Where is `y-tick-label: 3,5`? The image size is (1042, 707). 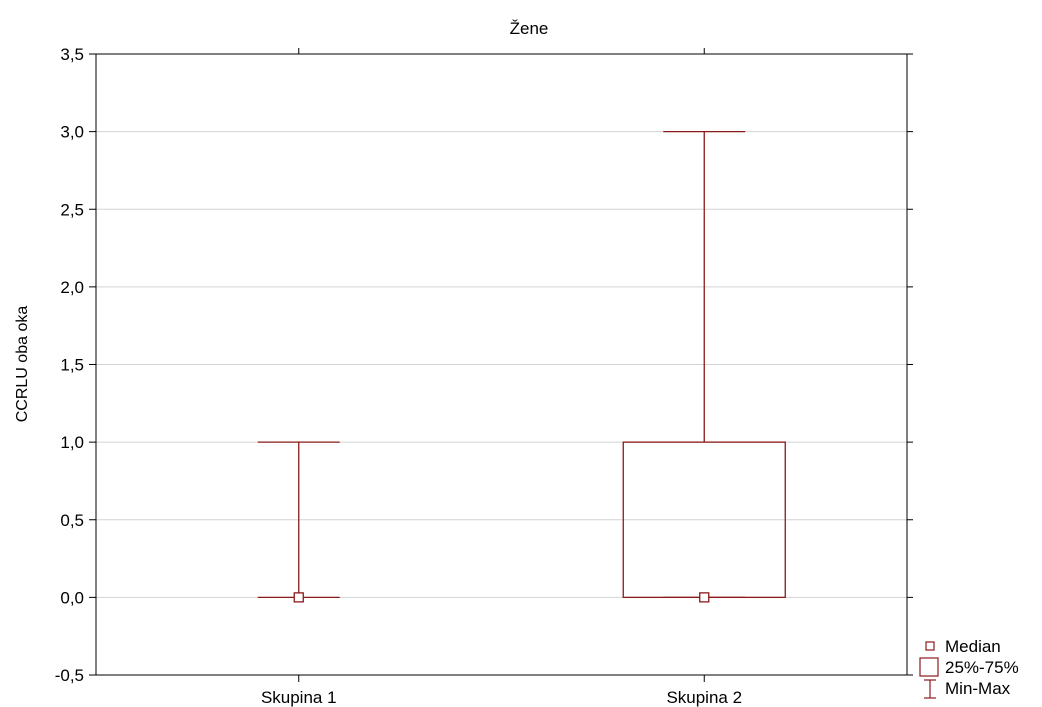 y-tick-label: 3,5 is located at coordinates (72, 54).